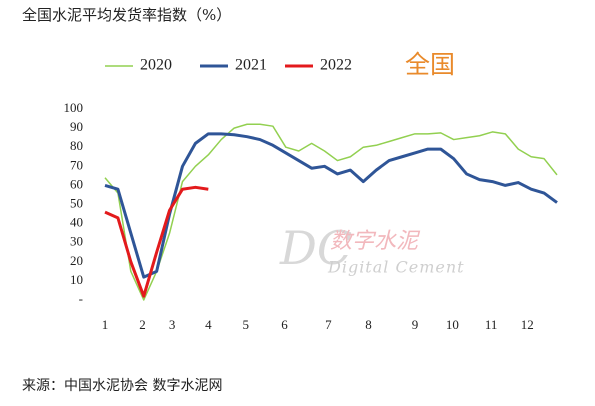 The height and width of the screenshot is (406, 595). Describe the element at coordinates (375, 241) in the screenshot. I see `watermark-name: 数字水泥` at that location.